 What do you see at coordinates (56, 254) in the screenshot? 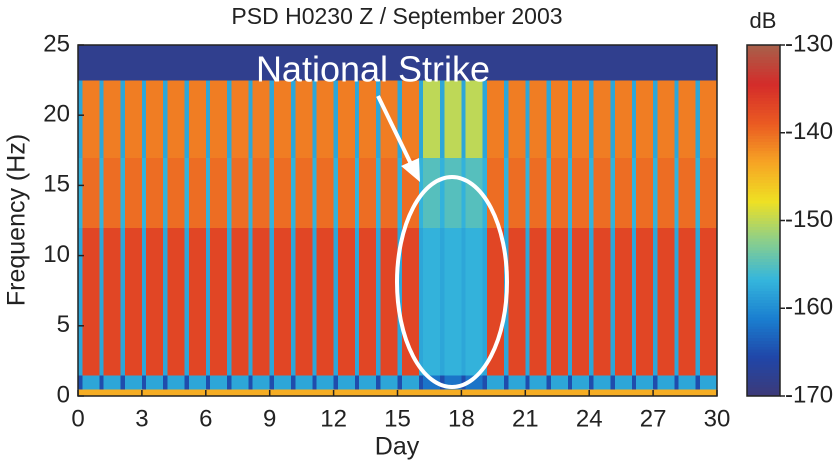
I see `y-tick-label: 10` at bounding box center [56, 254].